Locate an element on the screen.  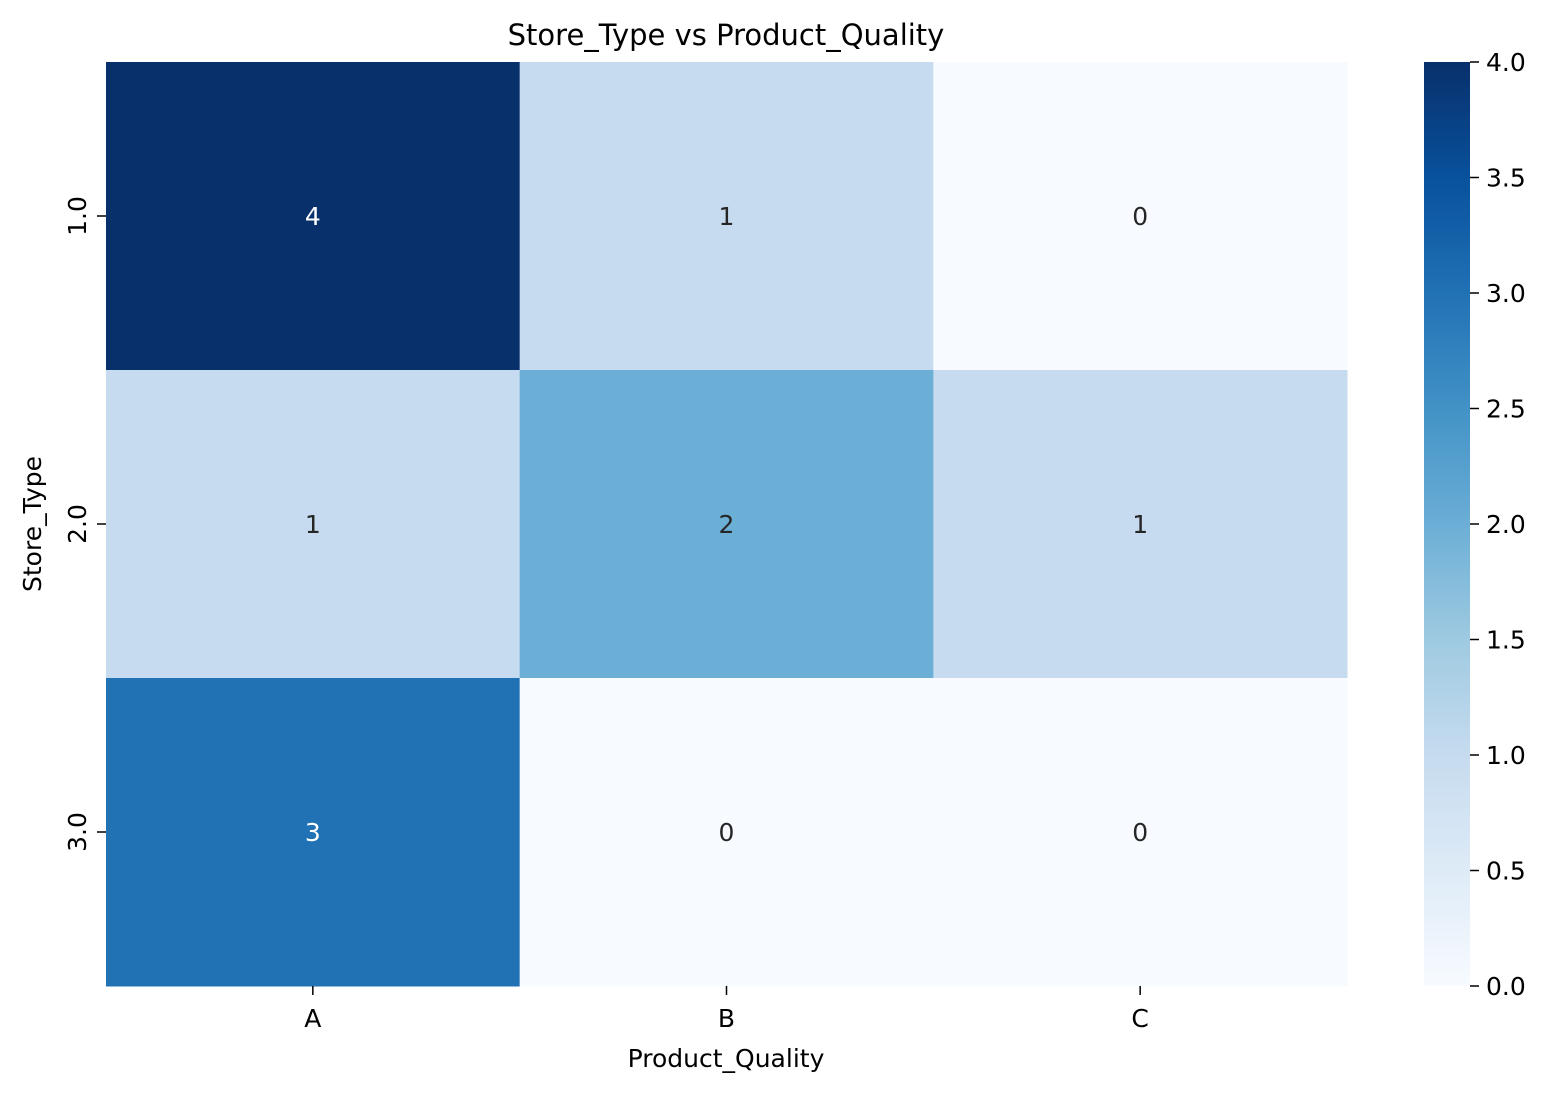
chart-title: Store_Type vs Product_Quality is located at coordinates (726, 35).